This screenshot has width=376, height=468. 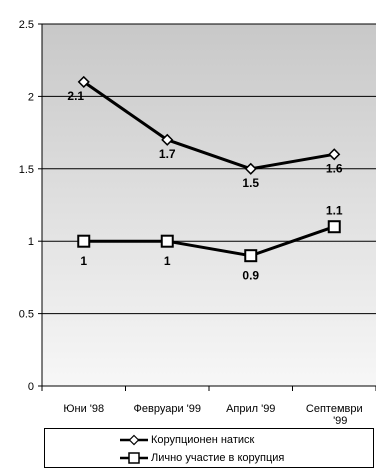 I want to click on legend-item-series-1: Корупционен натиск, so click(x=186, y=440).